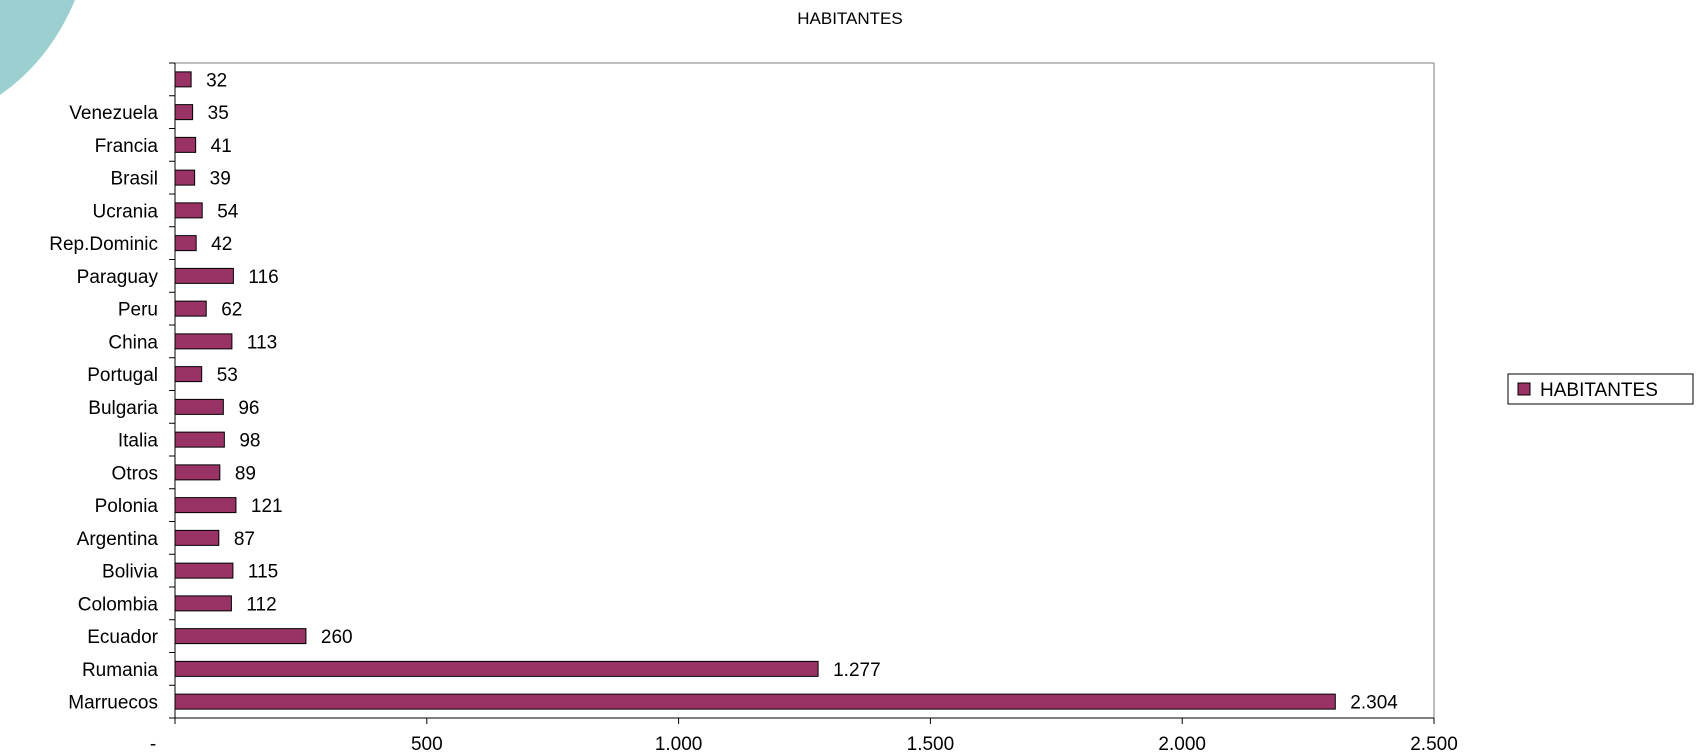  What do you see at coordinates (248, 408) in the screenshot?
I see `bar-value-label: 96` at bounding box center [248, 408].